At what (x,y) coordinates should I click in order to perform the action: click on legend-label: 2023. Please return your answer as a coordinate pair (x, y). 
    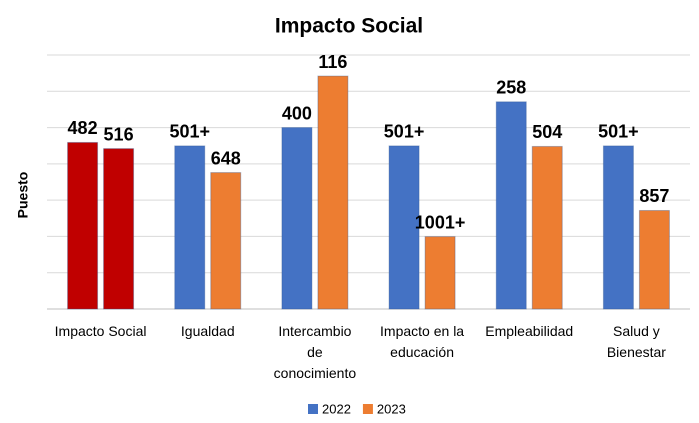
    Looking at the image, I should click on (391, 408).